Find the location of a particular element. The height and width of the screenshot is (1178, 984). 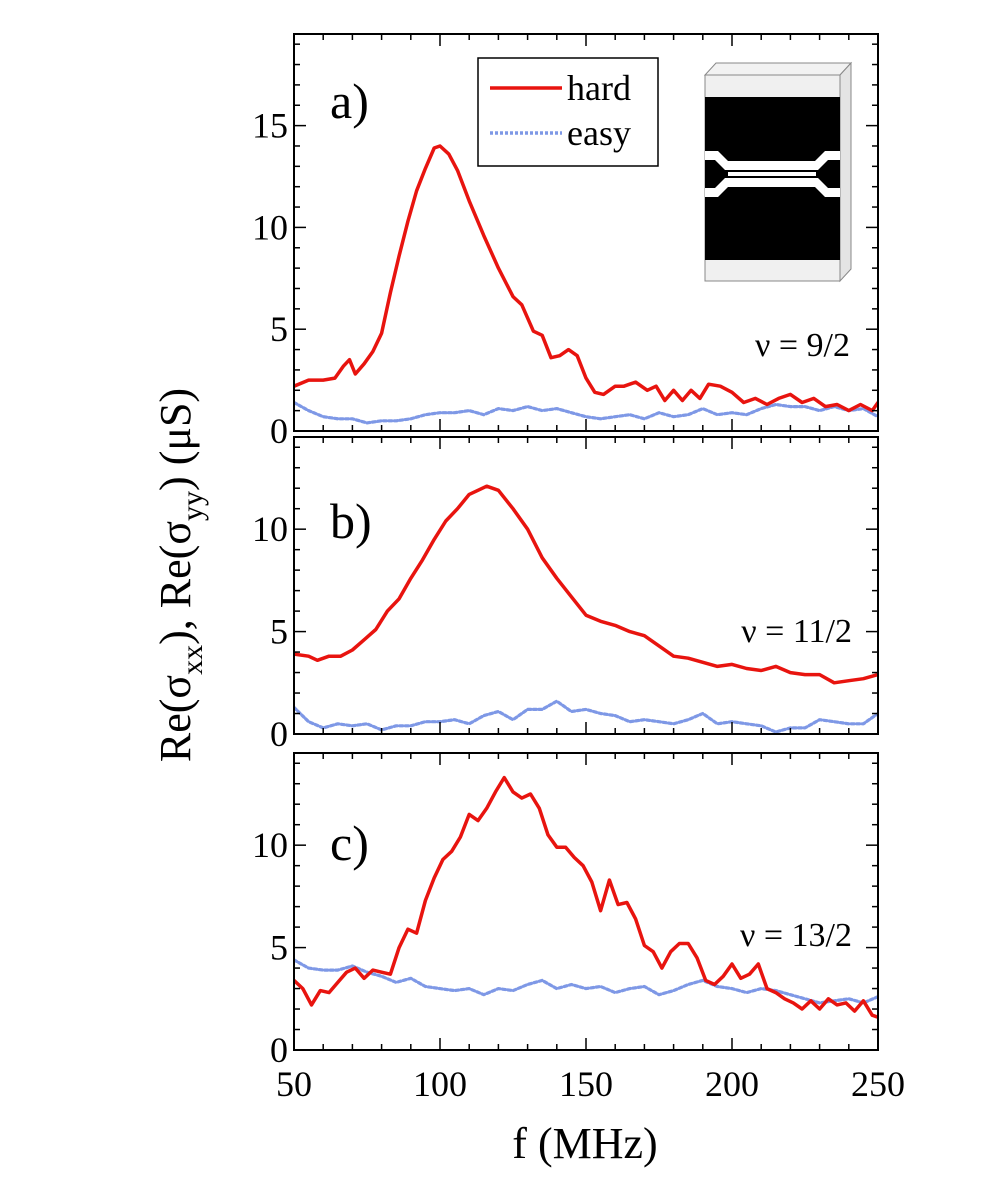

sample-inset is located at coordinates (778, 172).